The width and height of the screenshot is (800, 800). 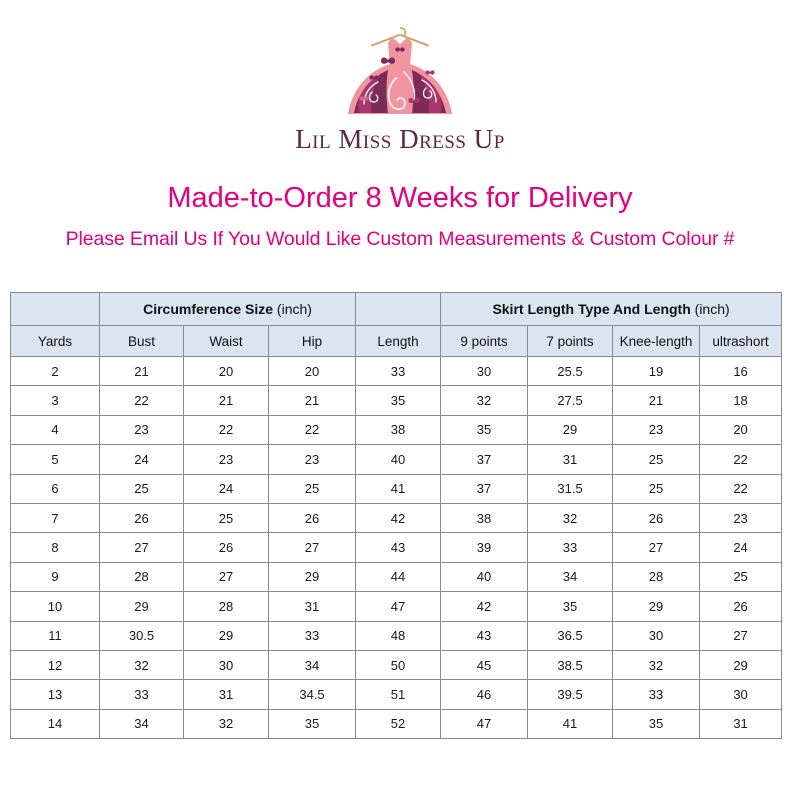 What do you see at coordinates (570, 635) in the screenshot?
I see `cell-7-points: 36.5` at bounding box center [570, 635].